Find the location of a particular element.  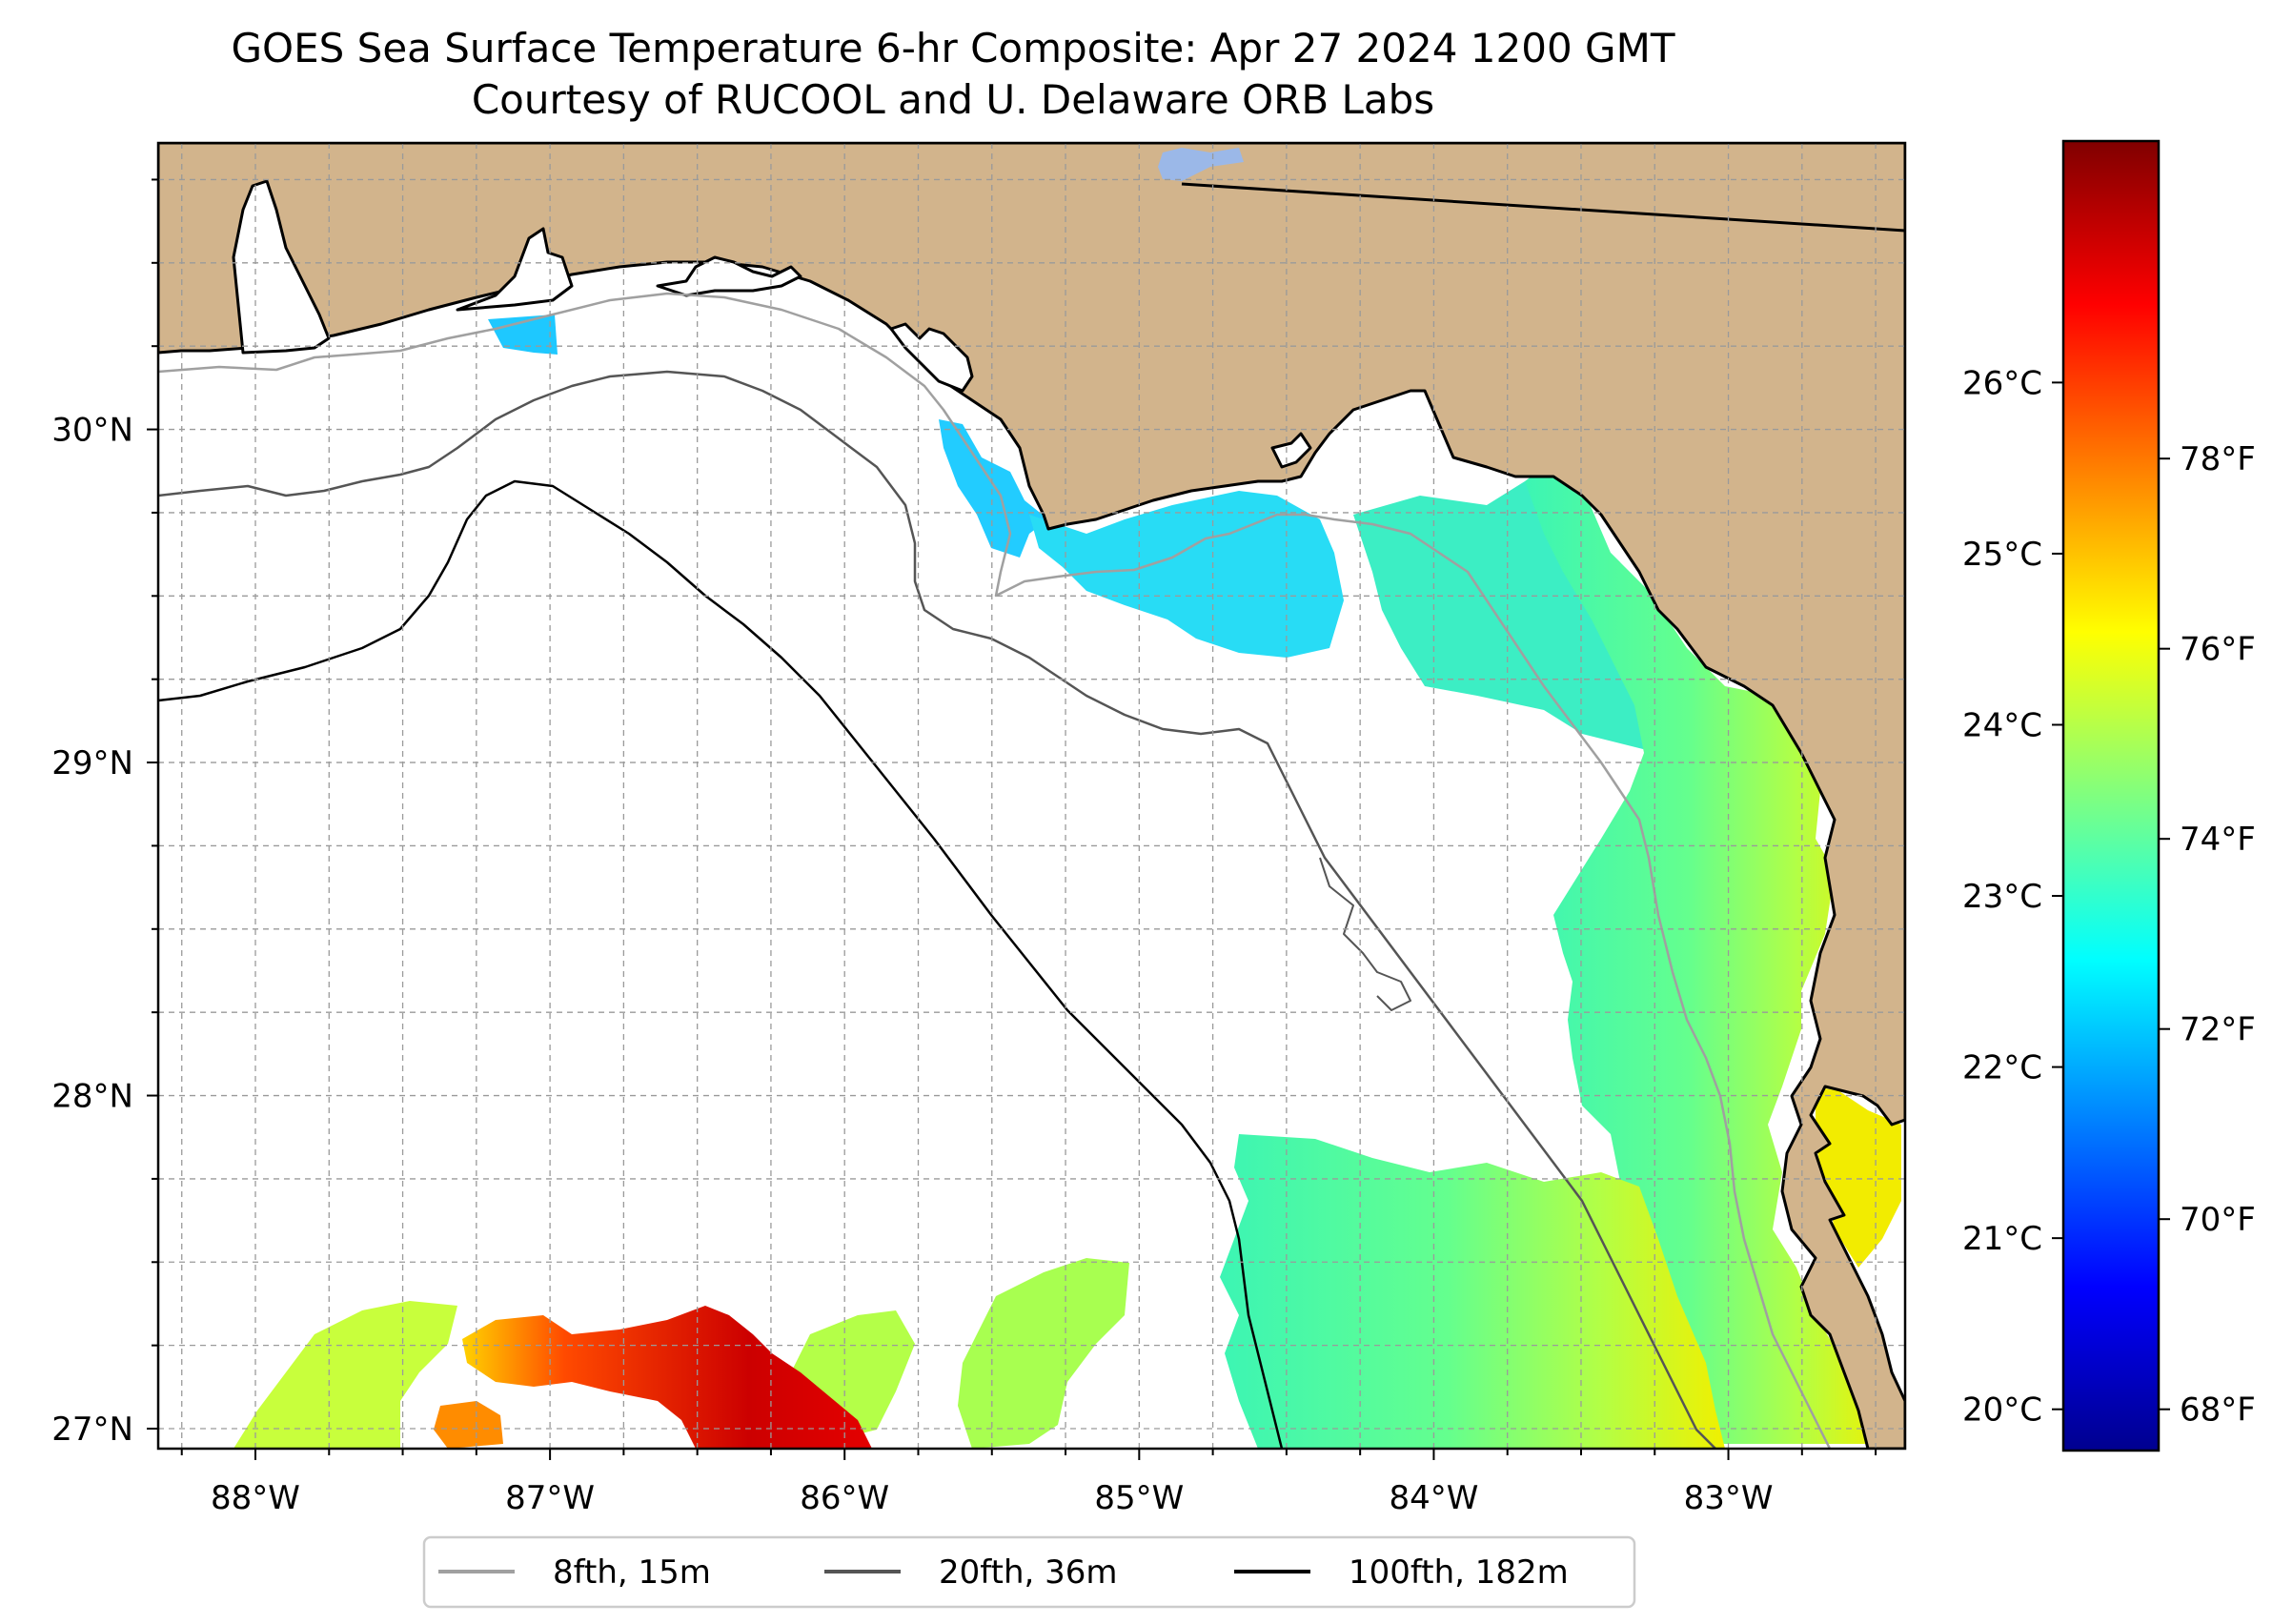

celsius-tick-label: 22°C is located at coordinates (2002, 1068).